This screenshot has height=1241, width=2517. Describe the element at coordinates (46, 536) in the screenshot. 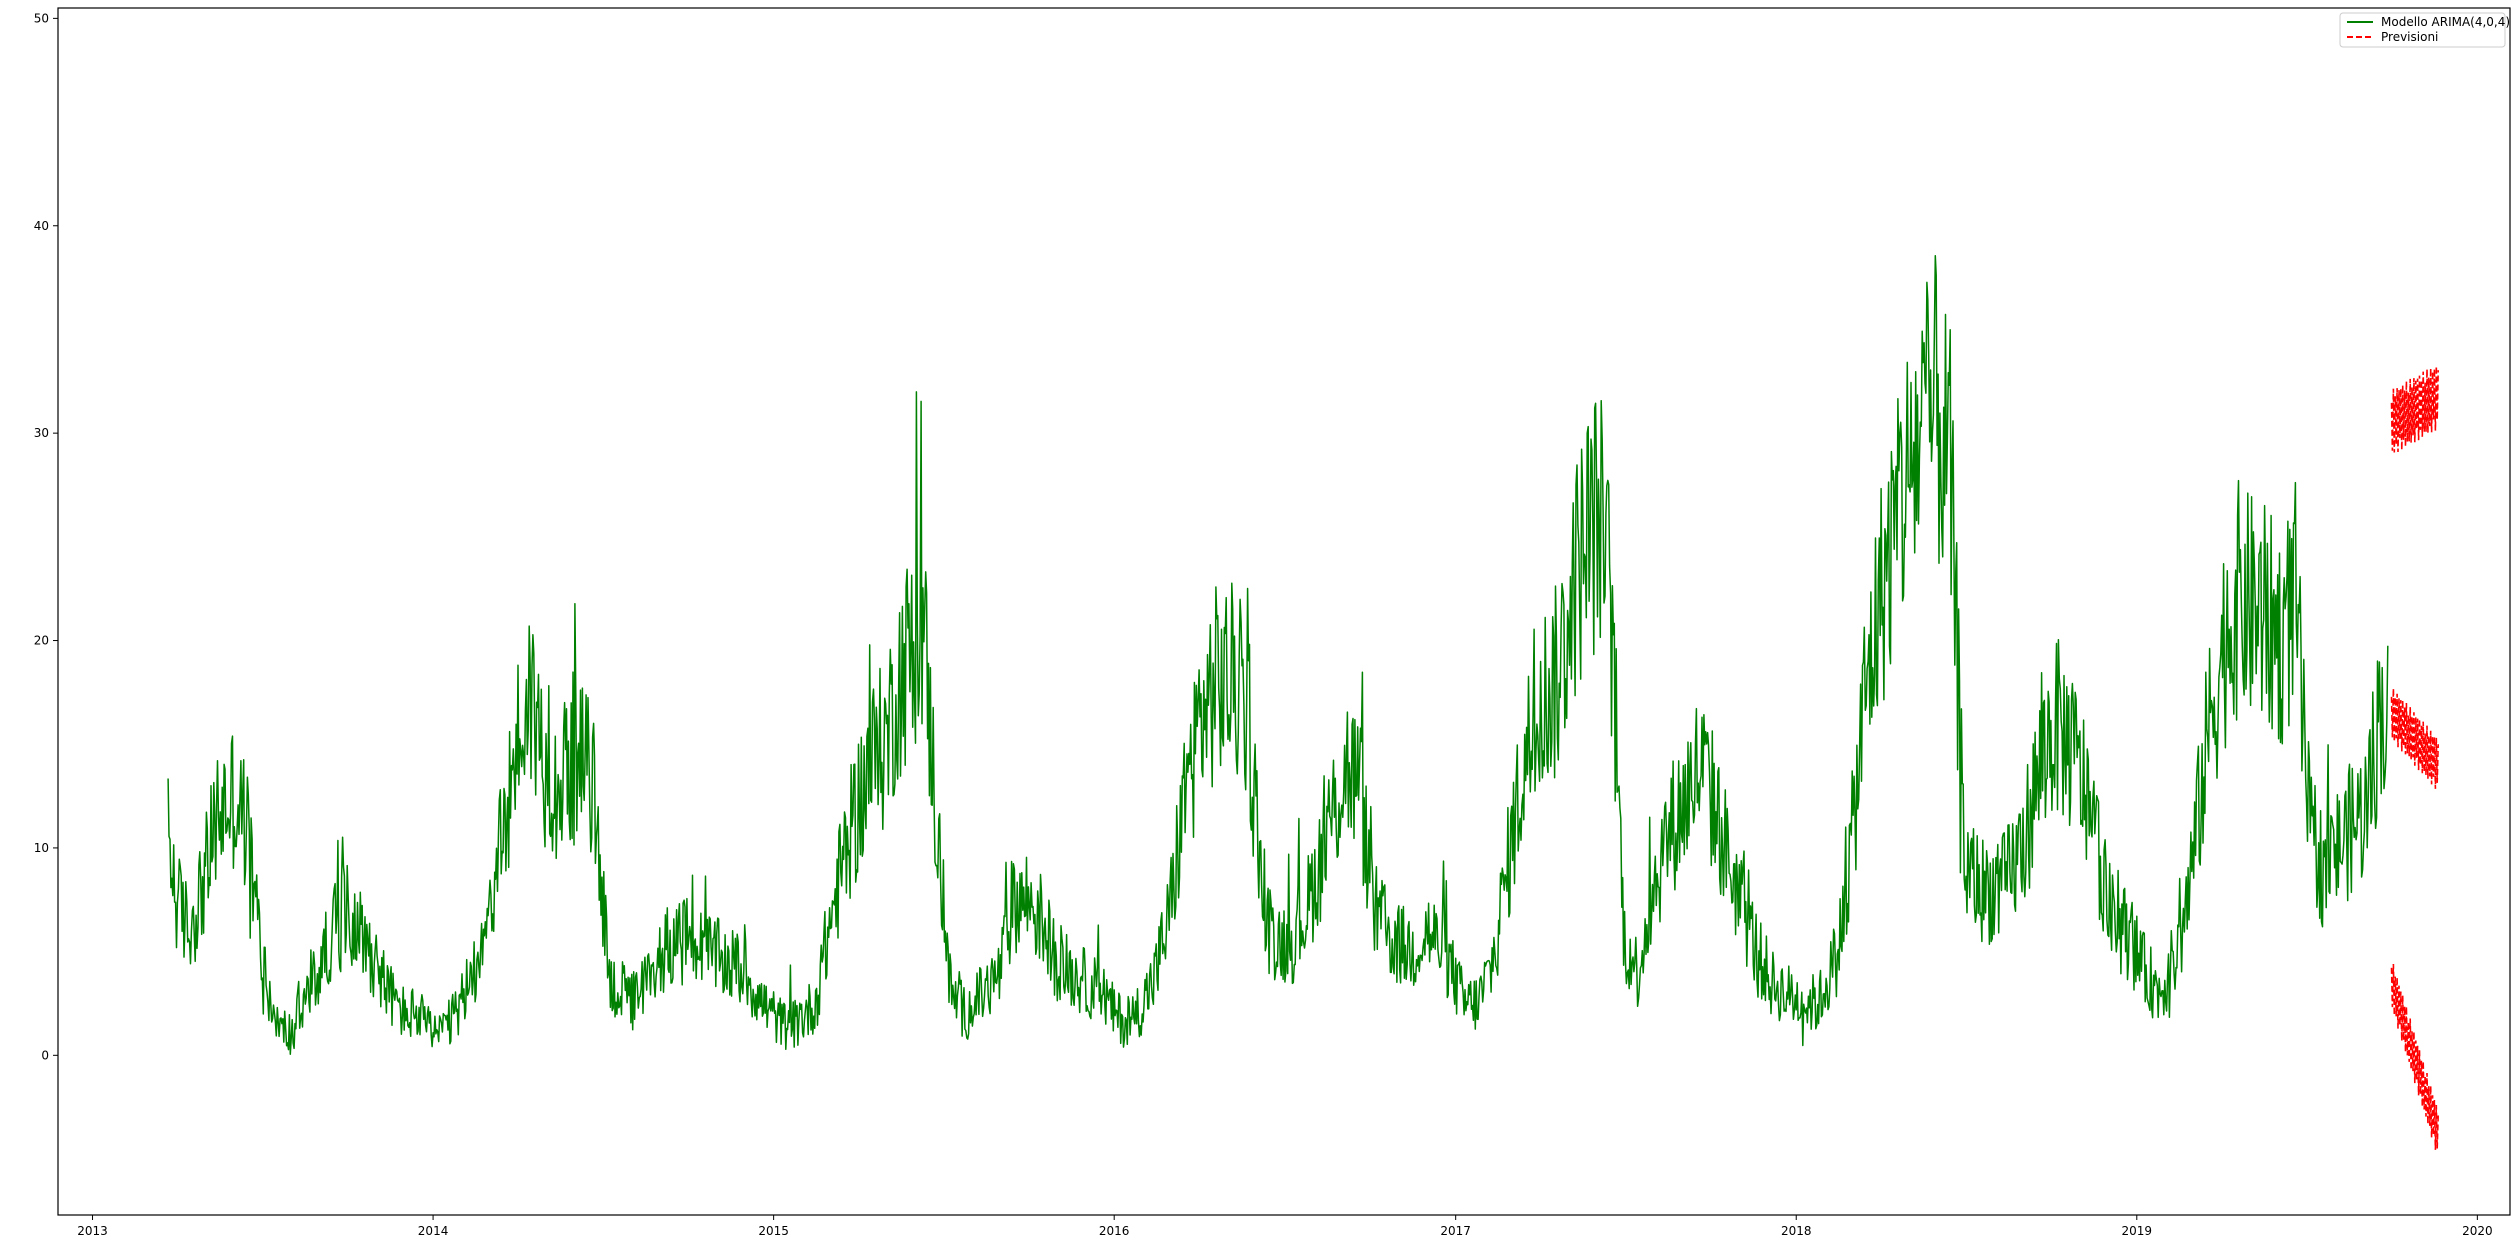

I see `y-axis: 0 10 20 30 40 50` at that location.